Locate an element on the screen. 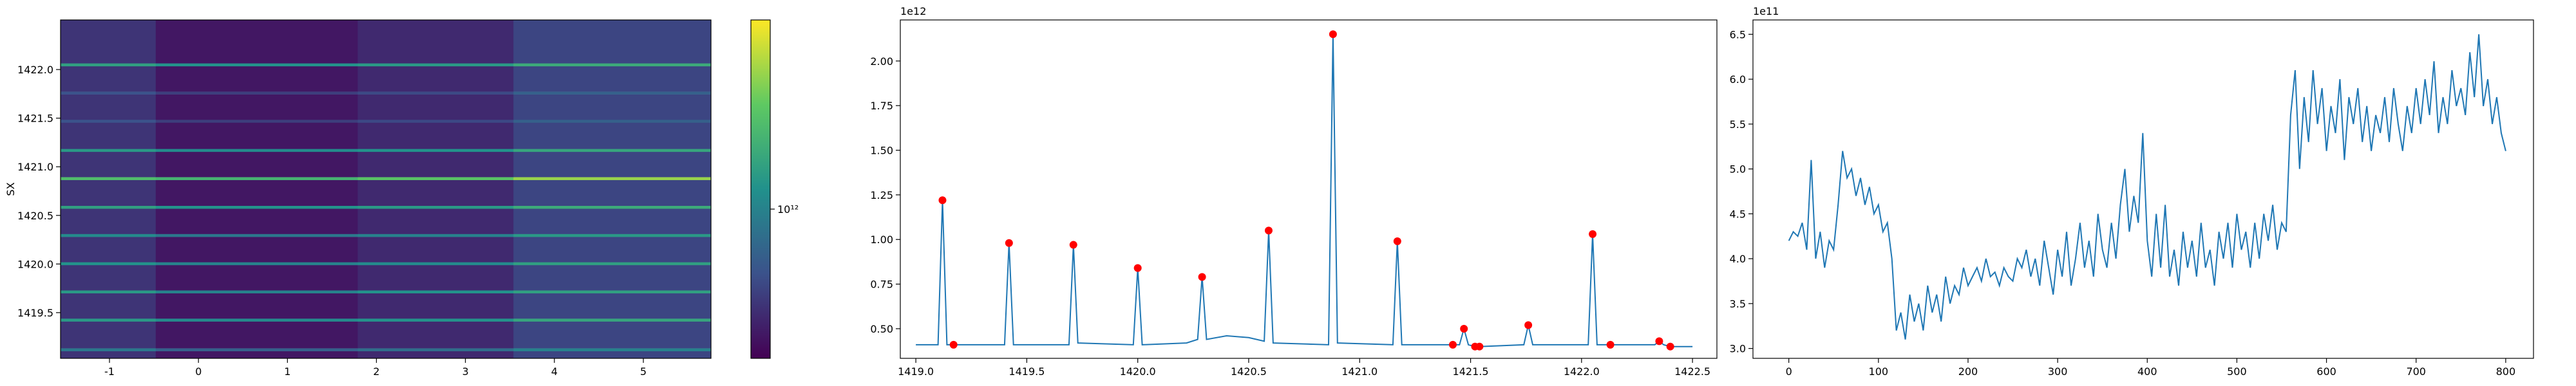  y-tick-label: 0.50 is located at coordinates (881, 329).